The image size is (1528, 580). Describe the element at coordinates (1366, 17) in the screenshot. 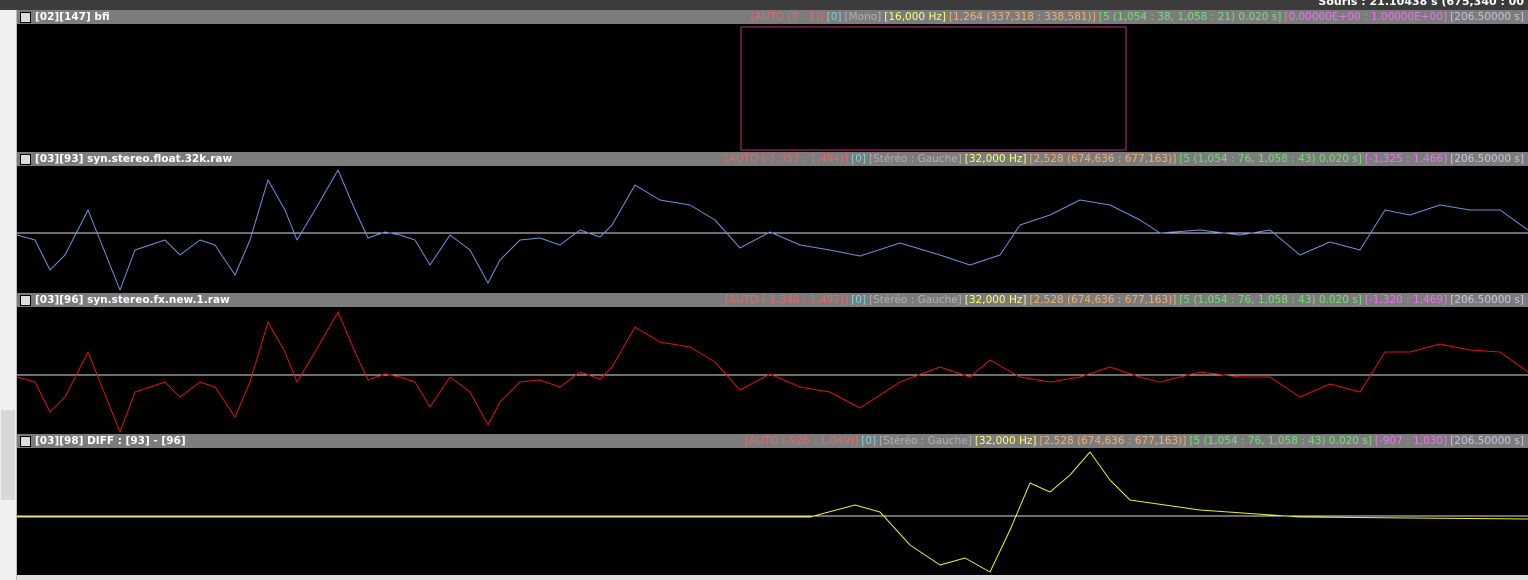

I see `info-field: [0.00000E+00 : 1.00000E+00]` at that location.